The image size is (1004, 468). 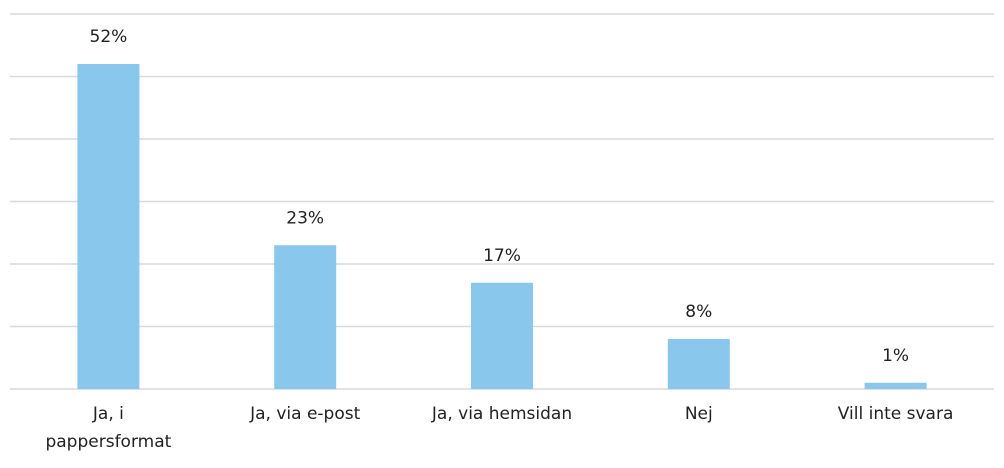 What do you see at coordinates (502, 414) in the screenshot?
I see `x-tick-label: Ja, via hemsidan` at bounding box center [502, 414].